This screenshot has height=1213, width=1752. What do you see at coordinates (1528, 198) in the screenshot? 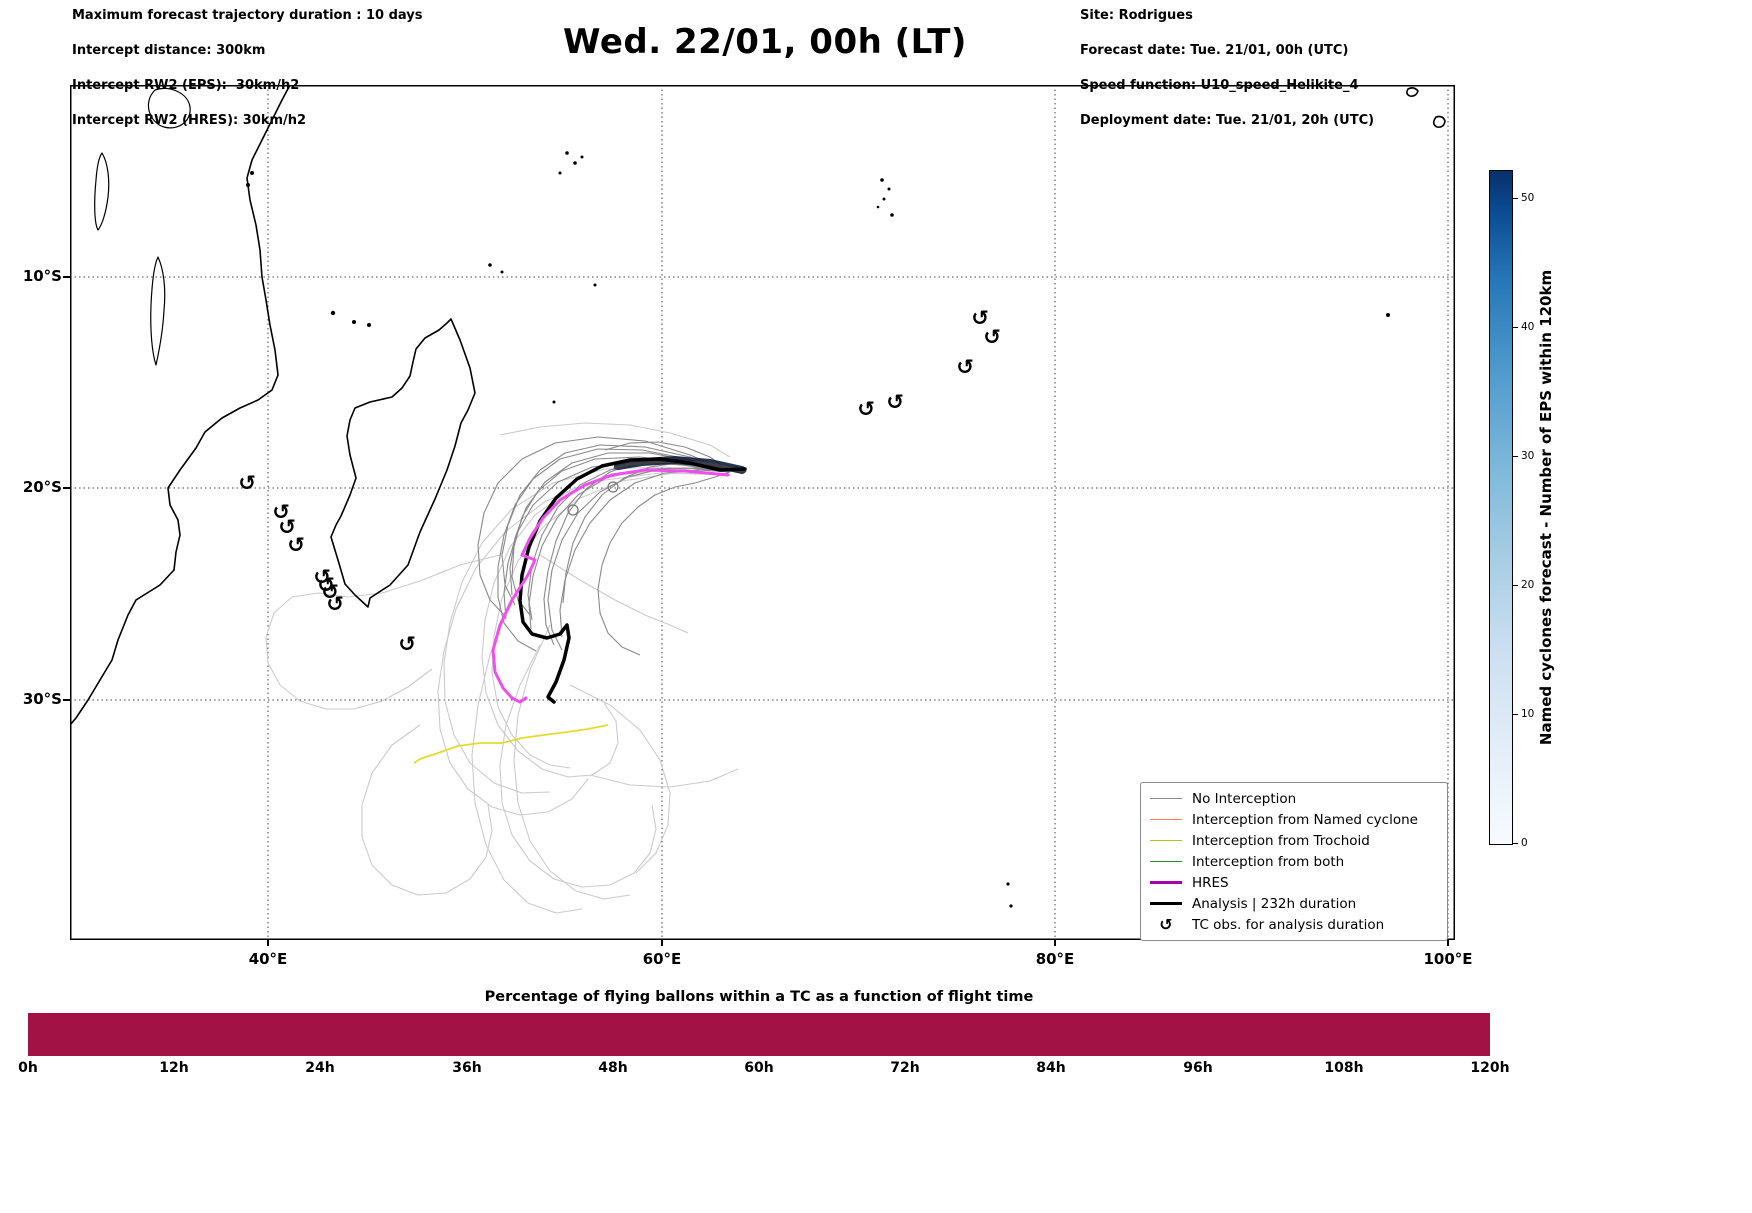
I see `colorbar-tick-label: 50` at bounding box center [1528, 198].